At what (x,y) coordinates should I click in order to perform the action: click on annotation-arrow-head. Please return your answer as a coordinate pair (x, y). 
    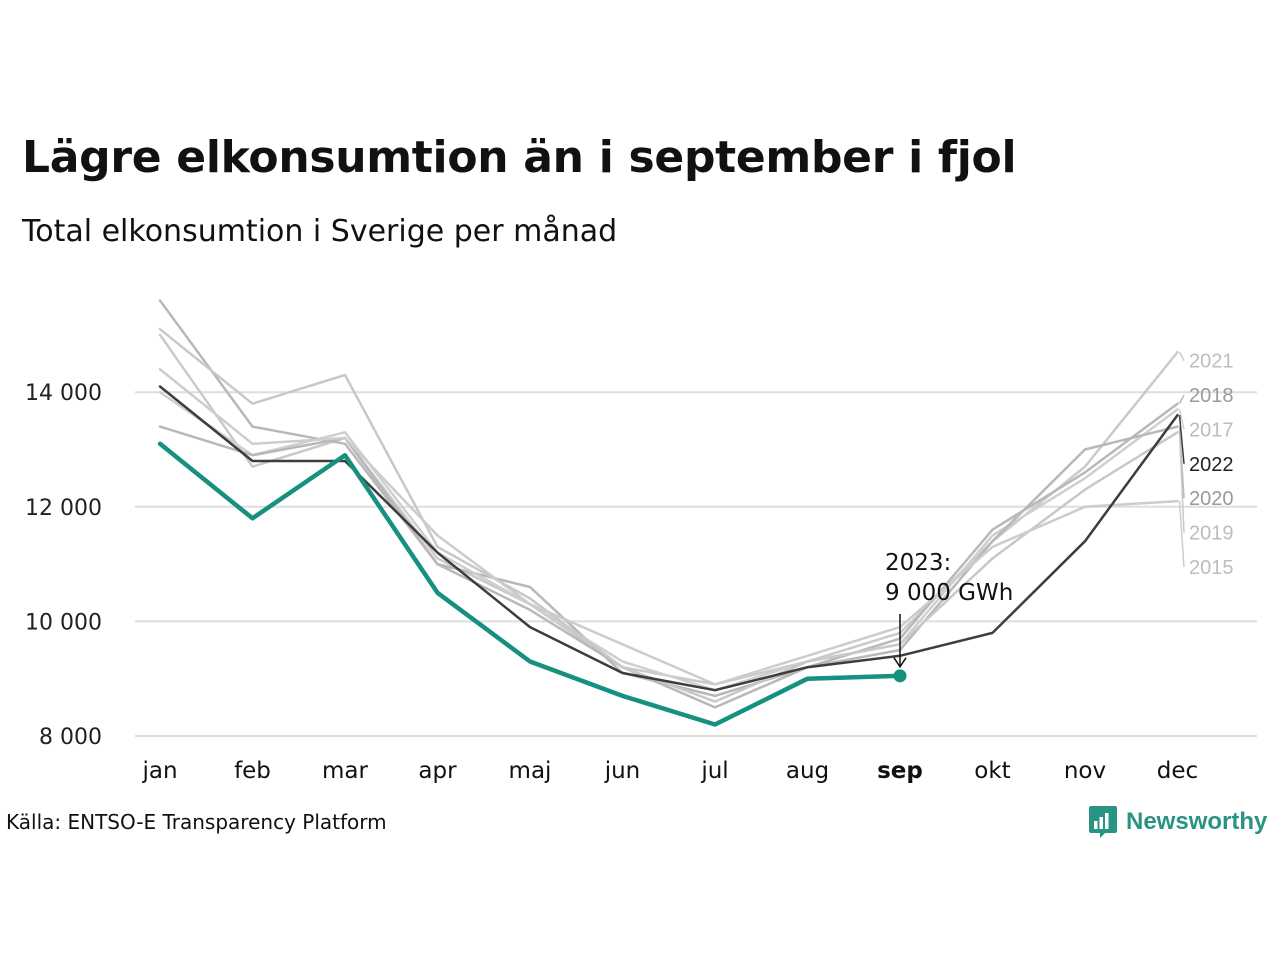
    Looking at the image, I should click on (900, 663).